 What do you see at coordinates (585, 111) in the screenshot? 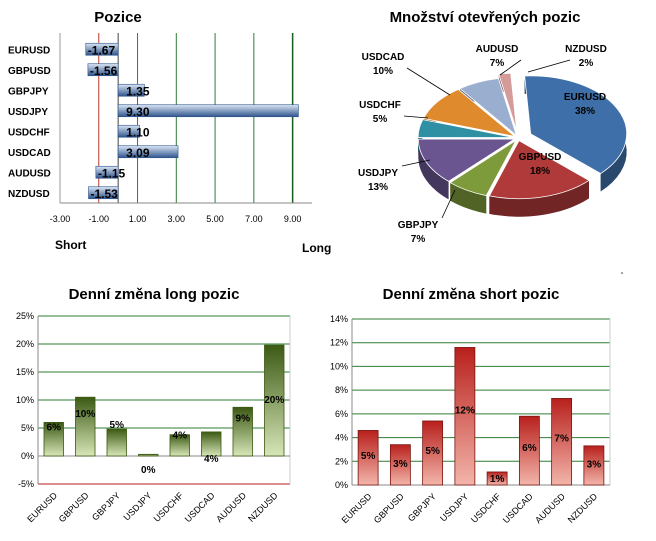
I see `pie-slice-percent: 38%` at bounding box center [585, 111].